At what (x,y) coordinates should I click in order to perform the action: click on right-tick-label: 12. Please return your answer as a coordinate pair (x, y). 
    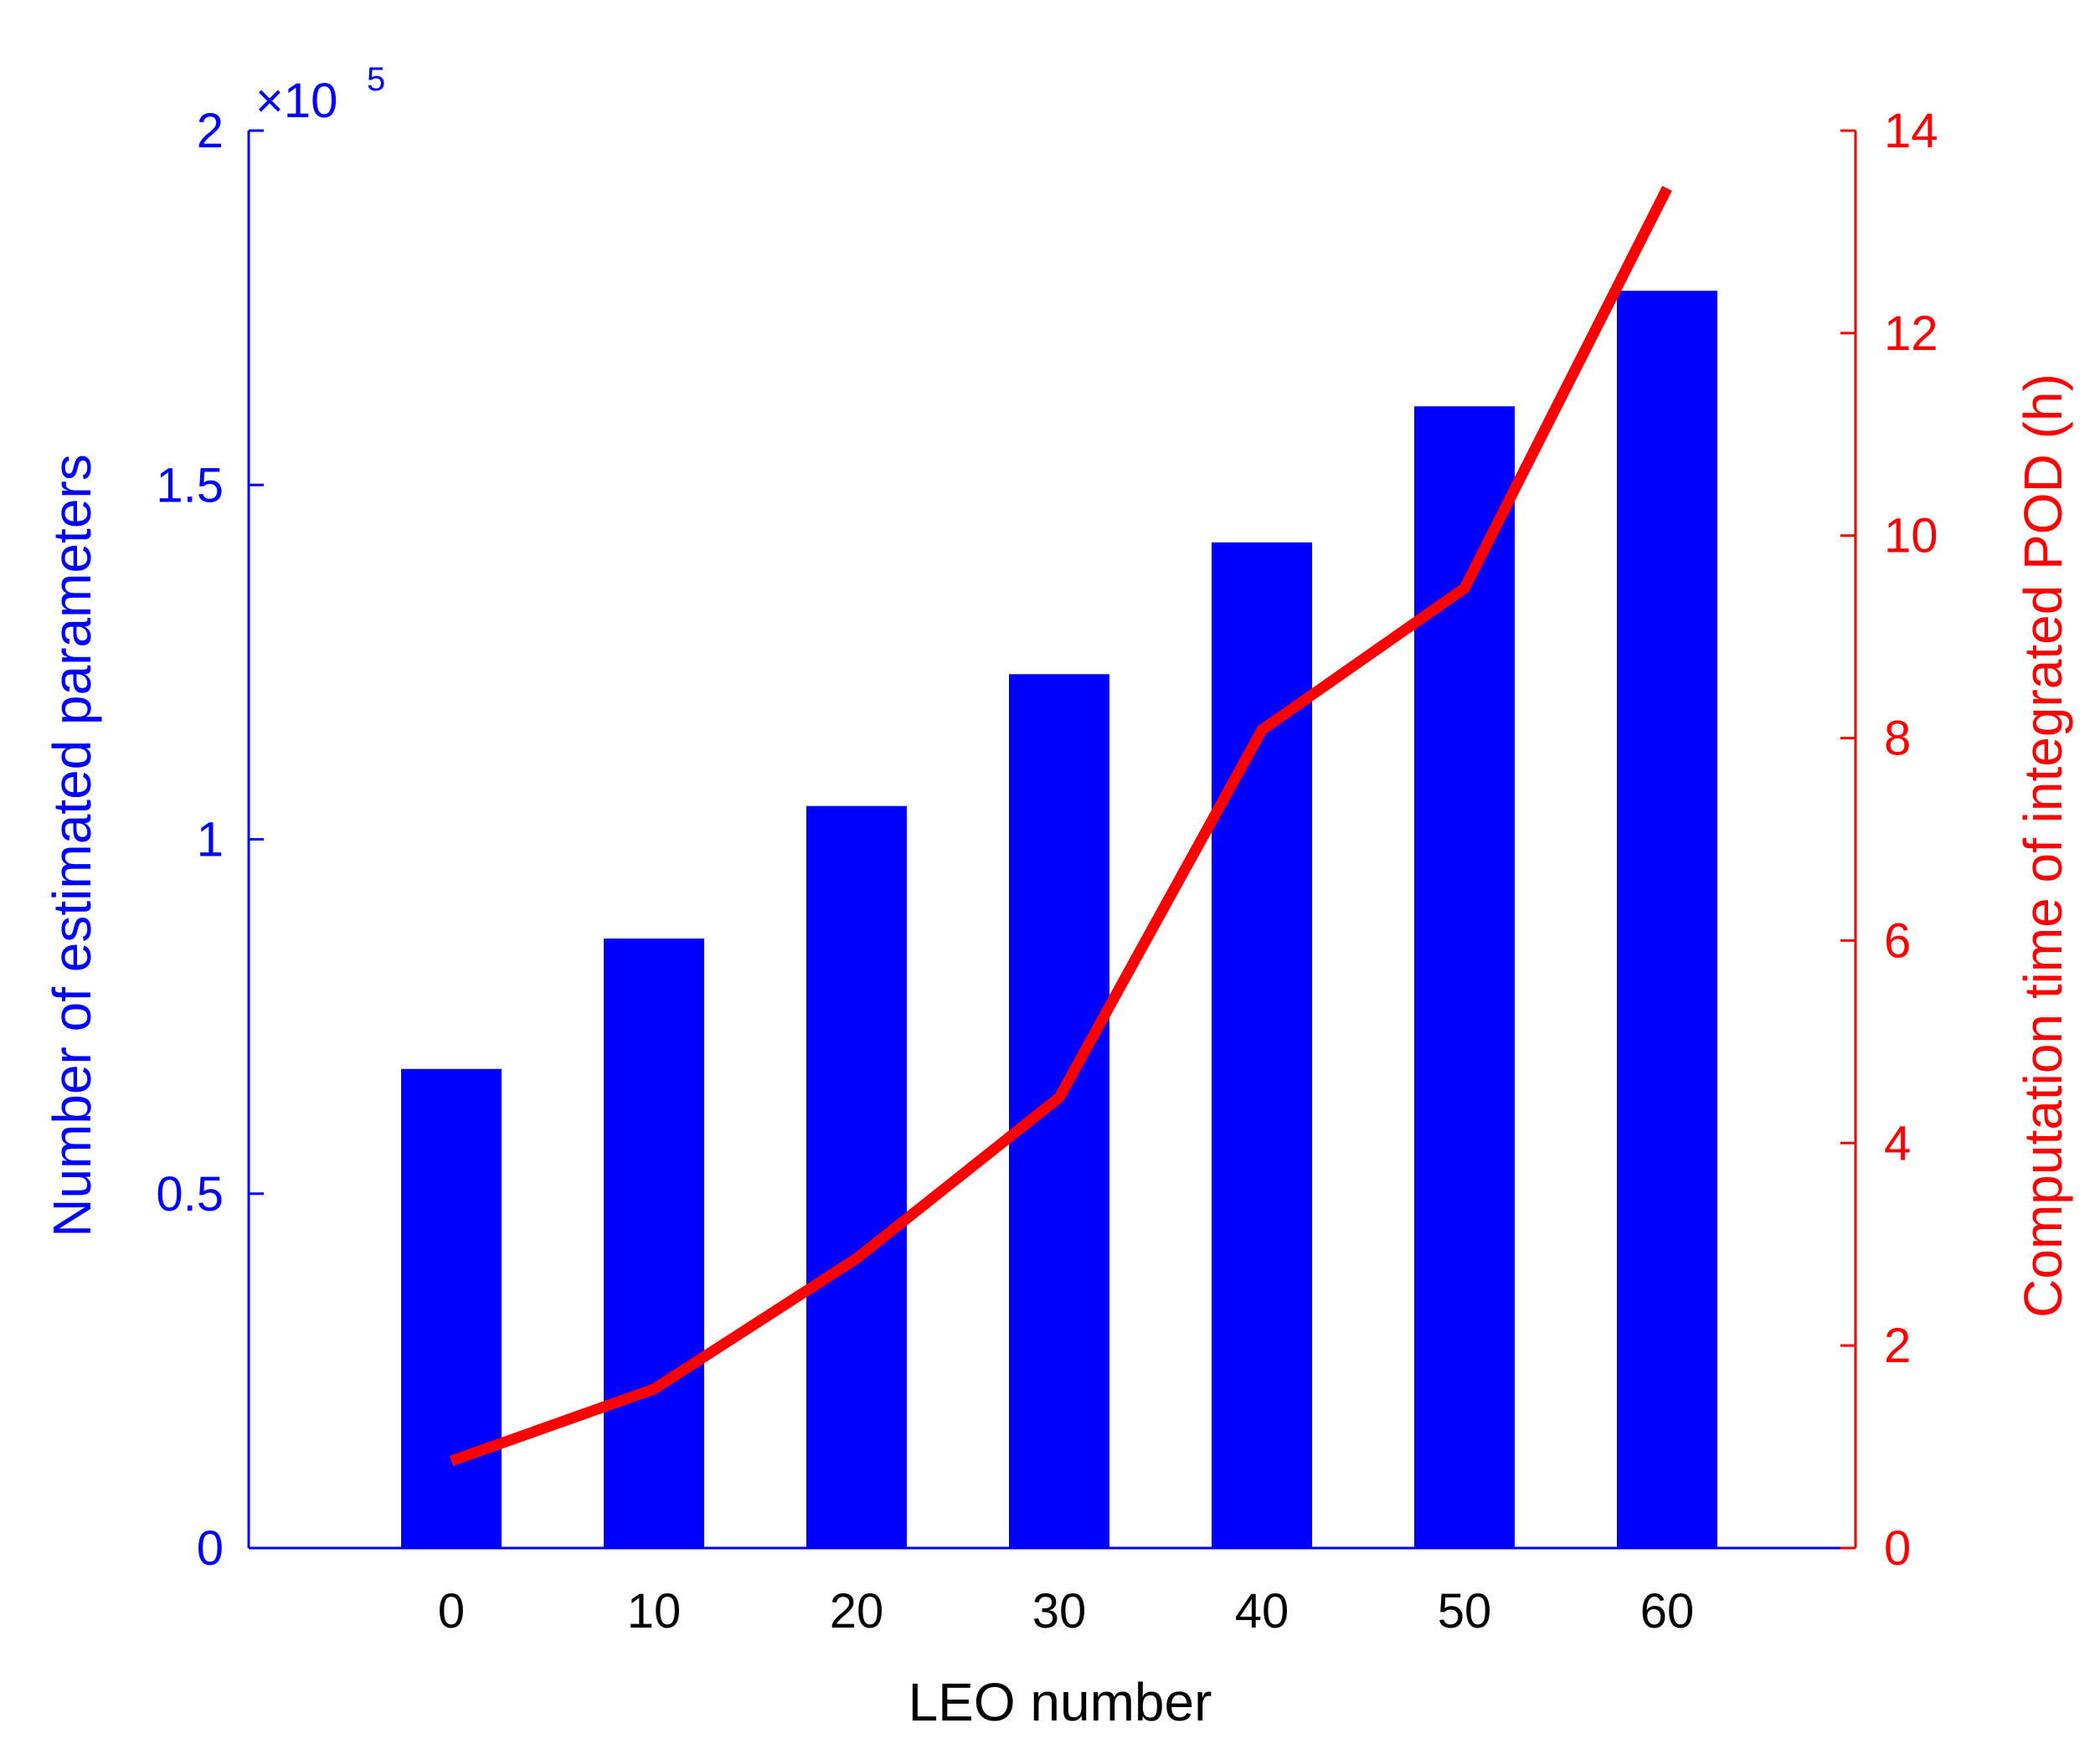
    Looking at the image, I should click on (1911, 333).